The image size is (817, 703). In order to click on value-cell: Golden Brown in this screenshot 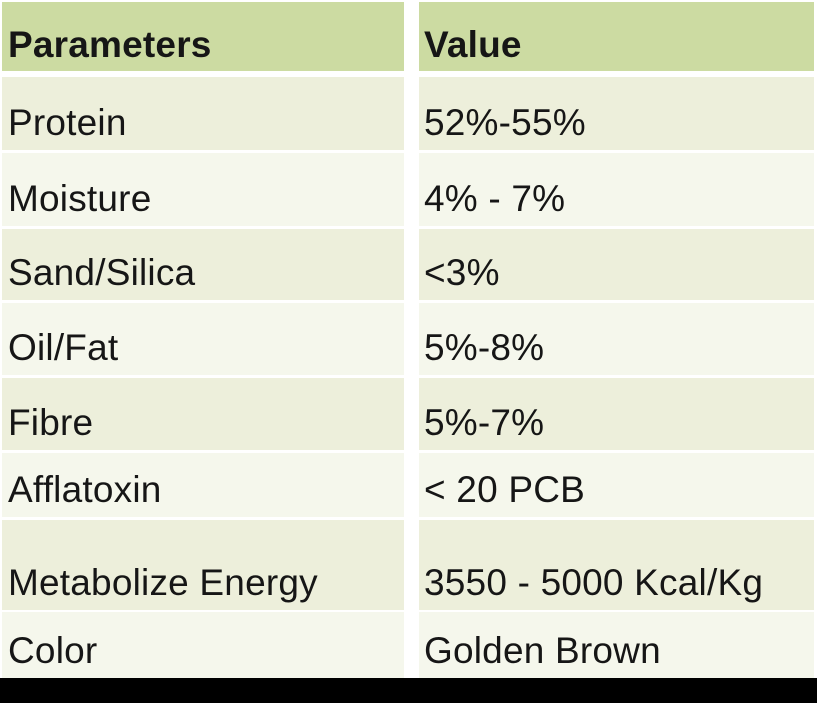, I will do `click(616, 645)`.